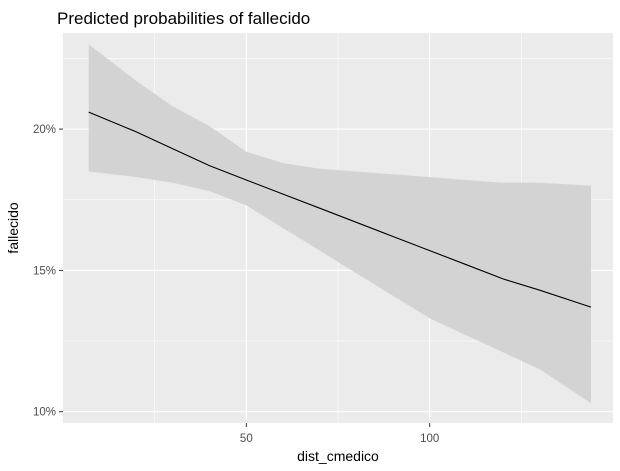 This screenshot has height=471, width=620. What do you see at coordinates (44, 130) in the screenshot?
I see `y-tick-label: 20%` at bounding box center [44, 130].